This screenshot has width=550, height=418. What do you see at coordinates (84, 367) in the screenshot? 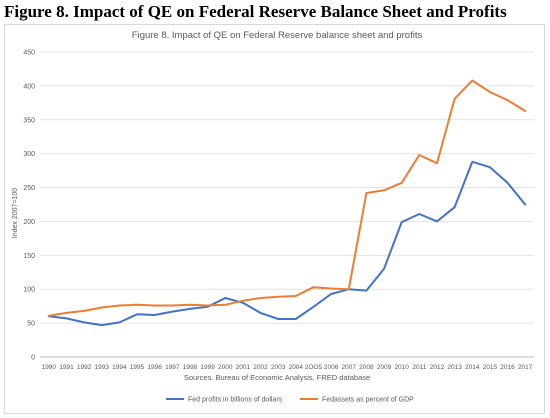
I see `x-tick-label: 1992` at bounding box center [84, 367].